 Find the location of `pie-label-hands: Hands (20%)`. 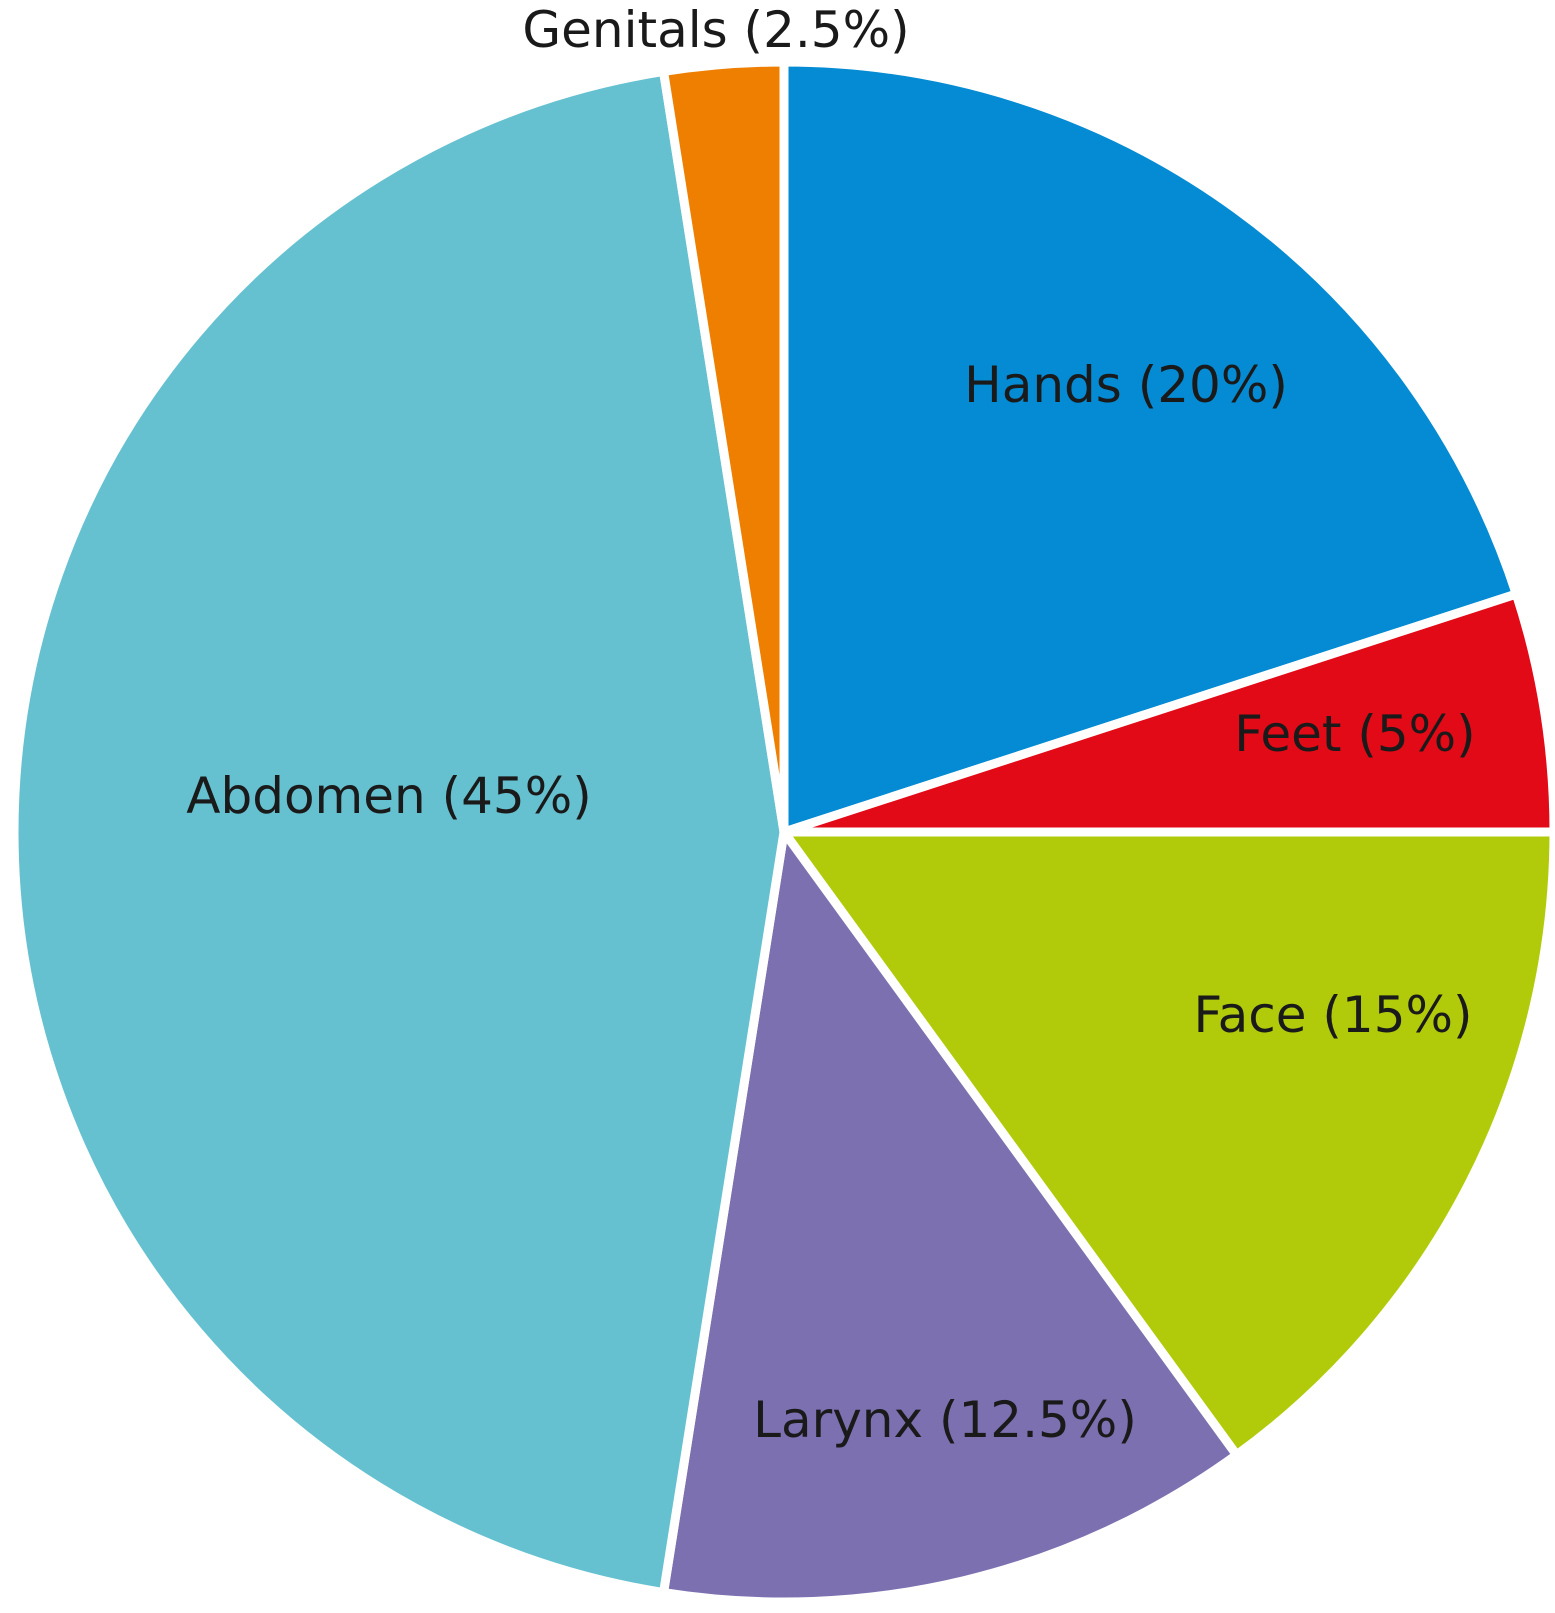

pie-label-hands: Hands (20%) is located at coordinates (1126, 385).